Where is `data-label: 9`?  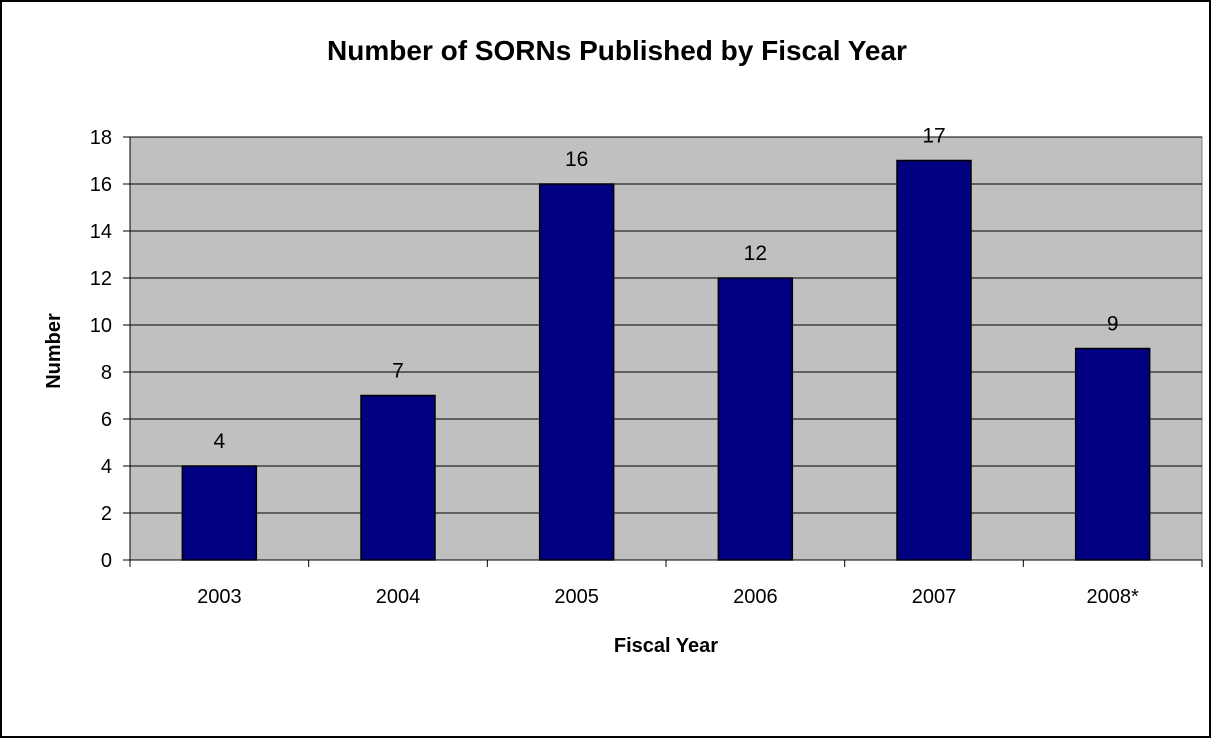
data-label: 9 is located at coordinates (1113, 324).